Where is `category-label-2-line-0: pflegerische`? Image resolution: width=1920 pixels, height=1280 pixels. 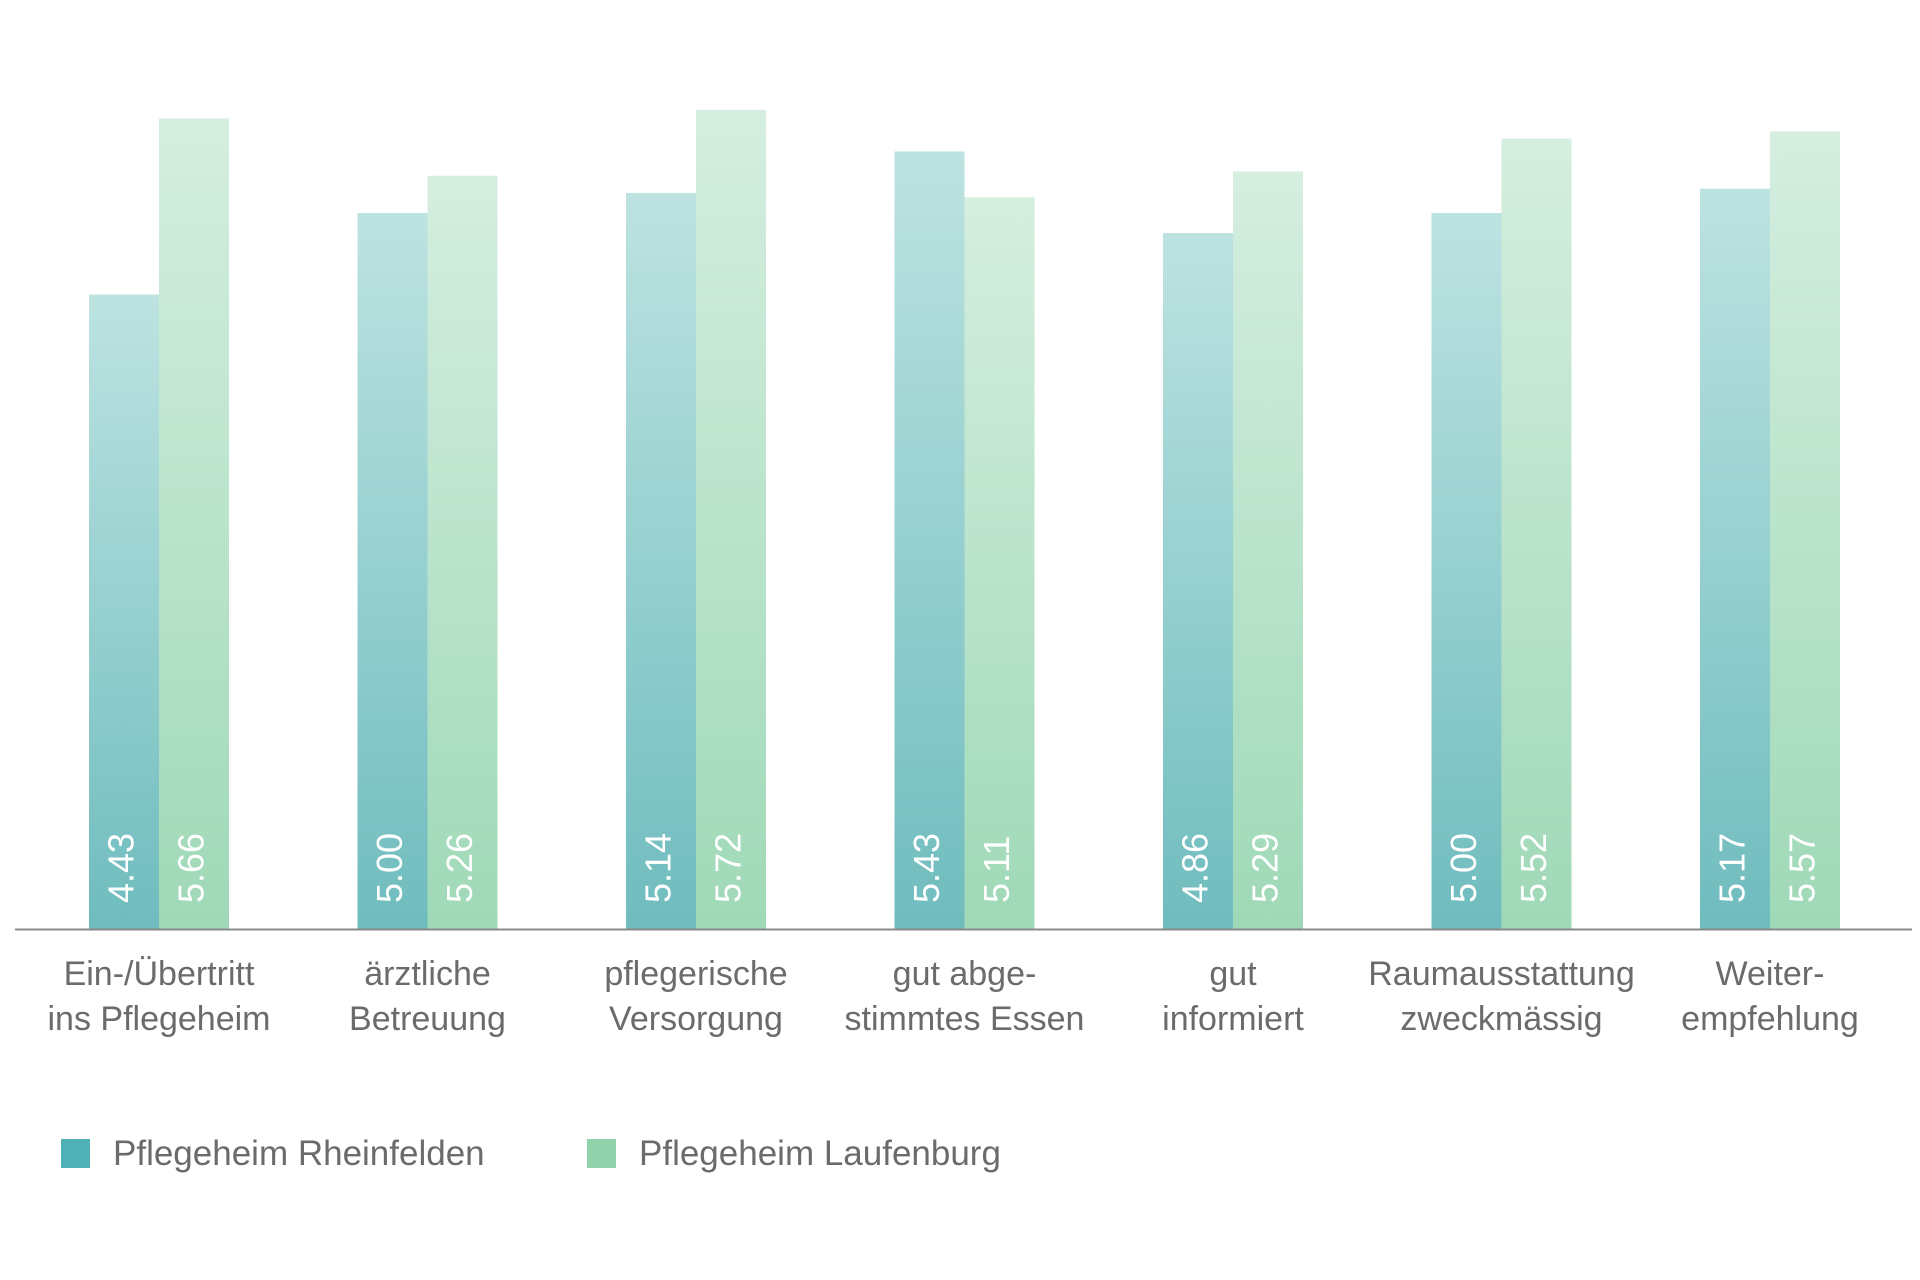 category-label-2-line-0: pflegerische is located at coordinates (695, 974).